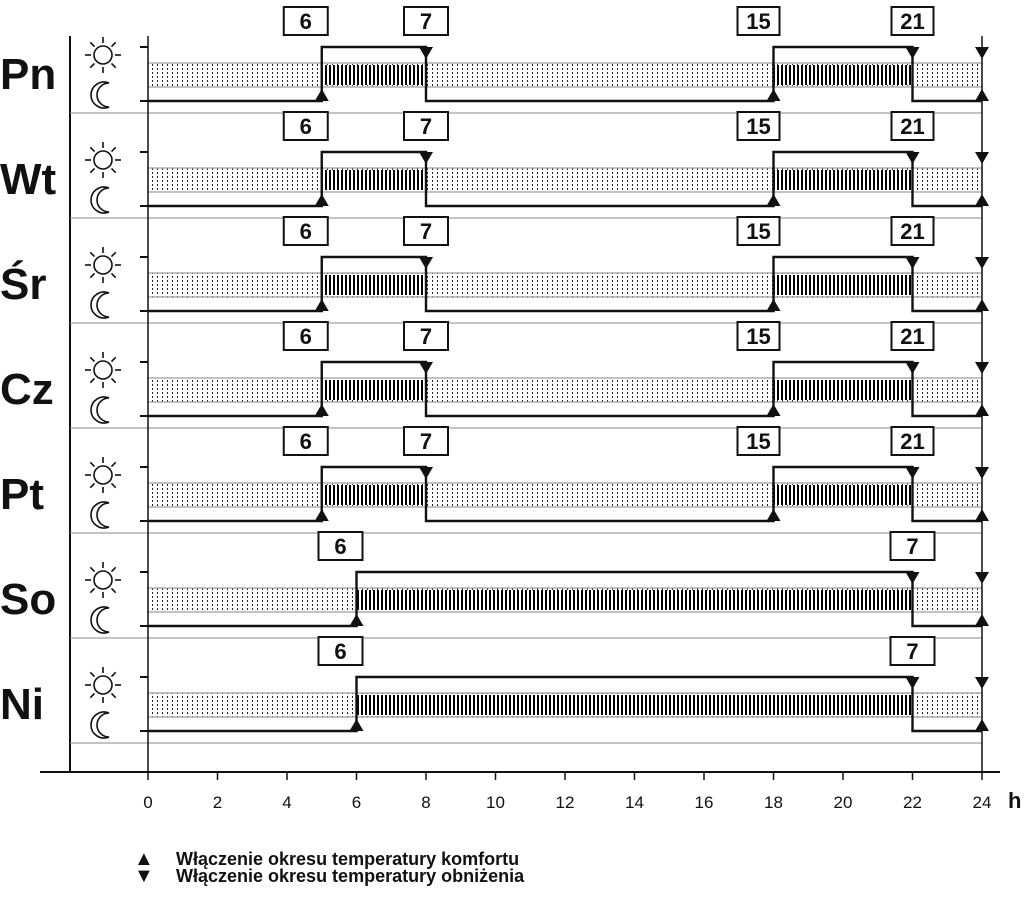  What do you see at coordinates (843, 802) in the screenshot?
I see `axis-tick-label: 20` at bounding box center [843, 802].